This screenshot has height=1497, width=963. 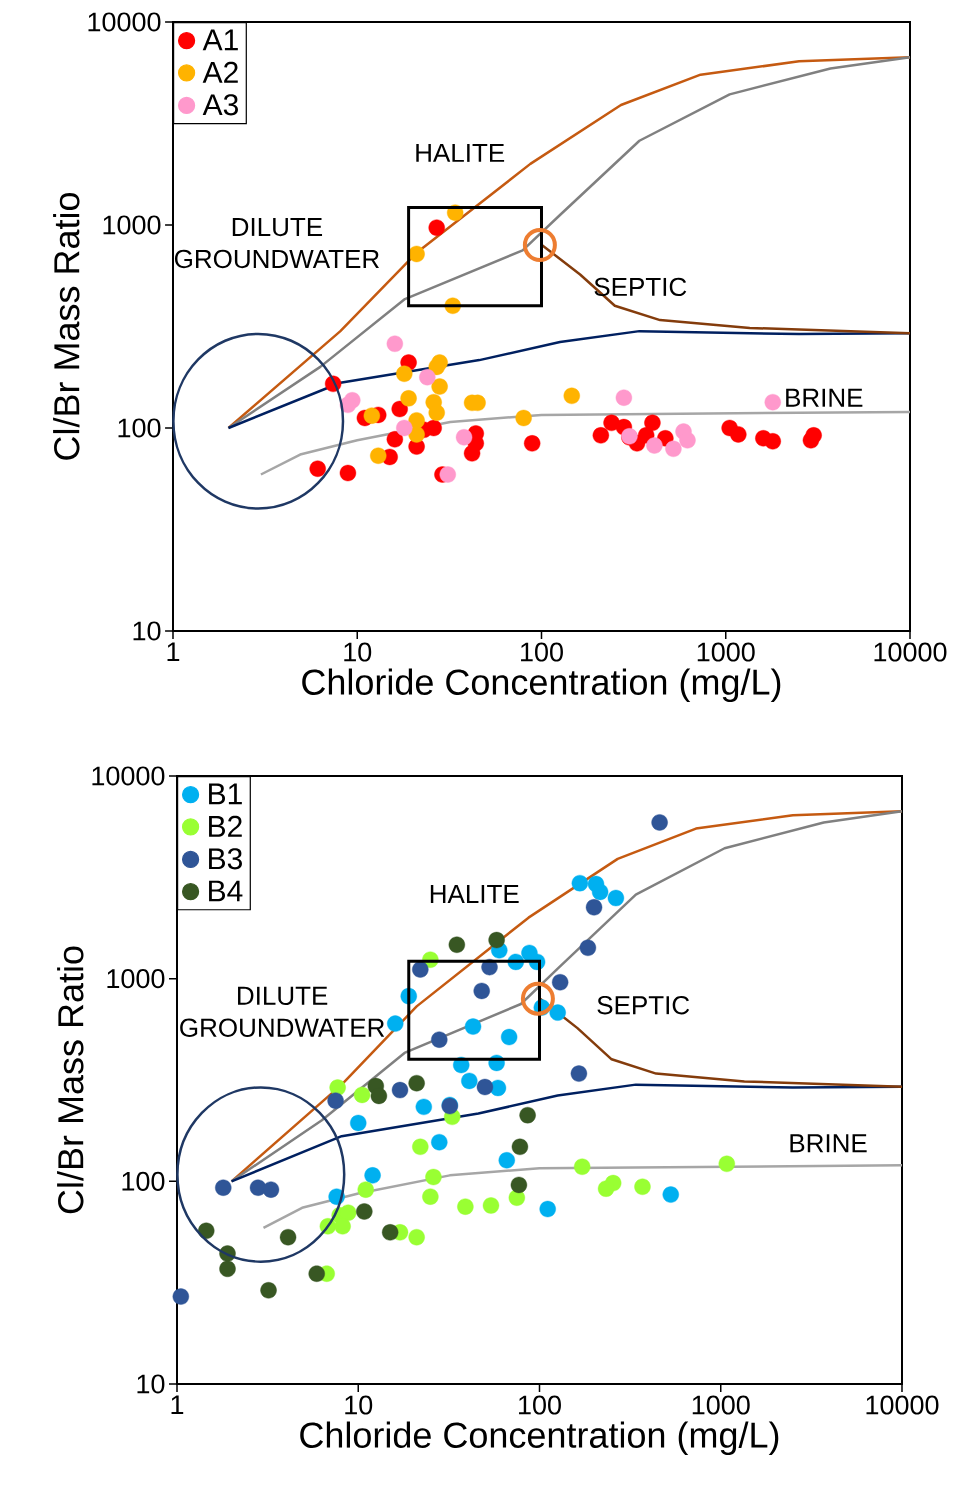 What do you see at coordinates (225, 794) in the screenshot?
I see `legend-label: B1` at bounding box center [225, 794].